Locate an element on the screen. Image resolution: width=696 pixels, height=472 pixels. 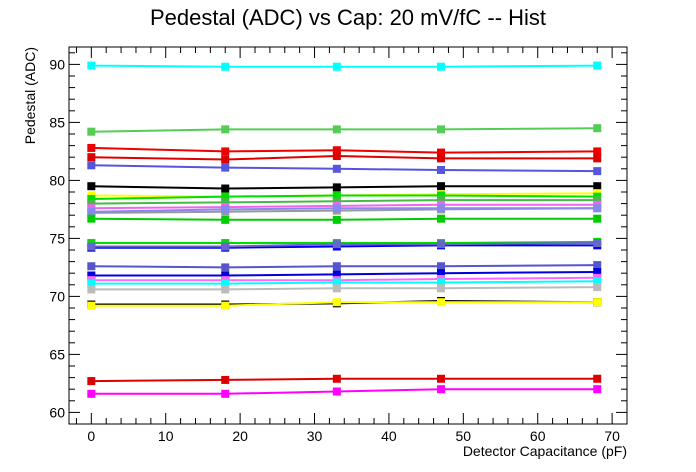
x-axis-label: Detector Capacitance (pF) is located at coordinates (545, 451).